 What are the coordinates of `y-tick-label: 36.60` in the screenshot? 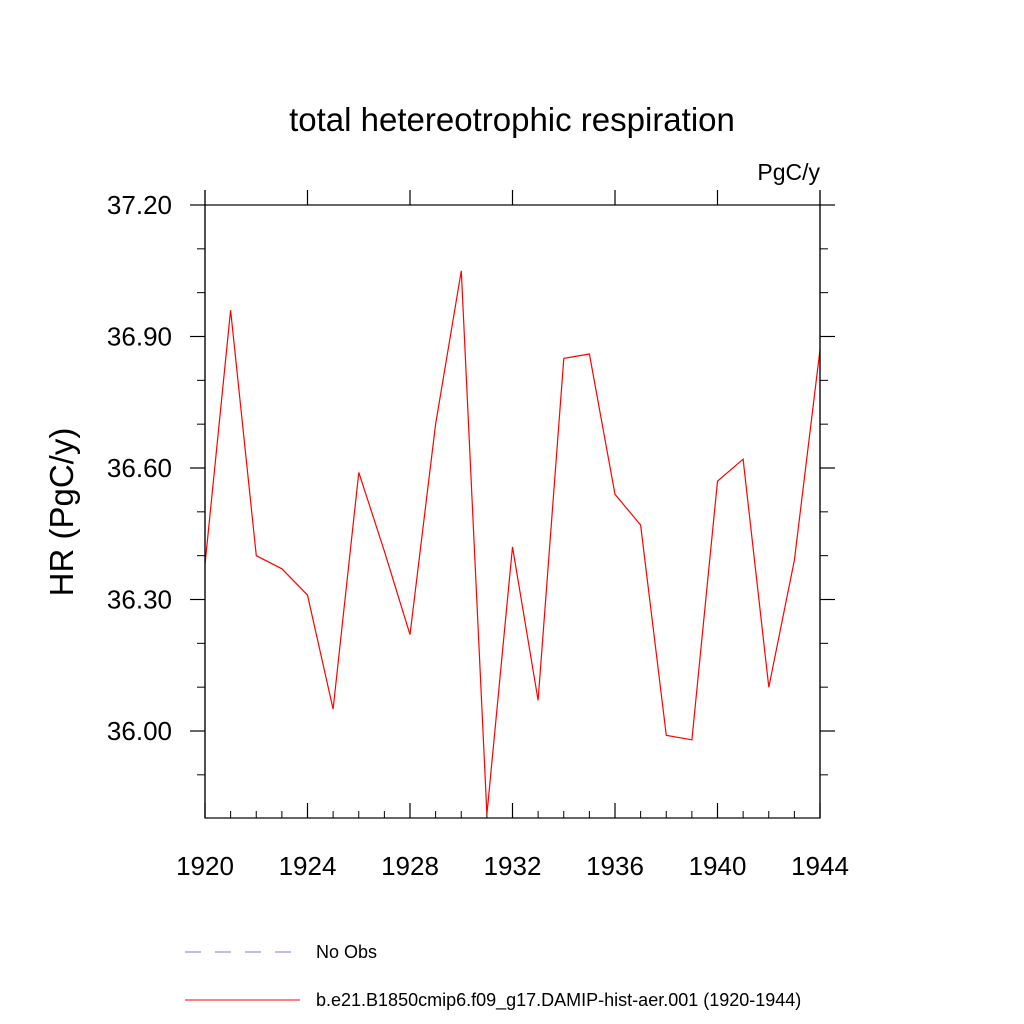 It's located at (139, 468).